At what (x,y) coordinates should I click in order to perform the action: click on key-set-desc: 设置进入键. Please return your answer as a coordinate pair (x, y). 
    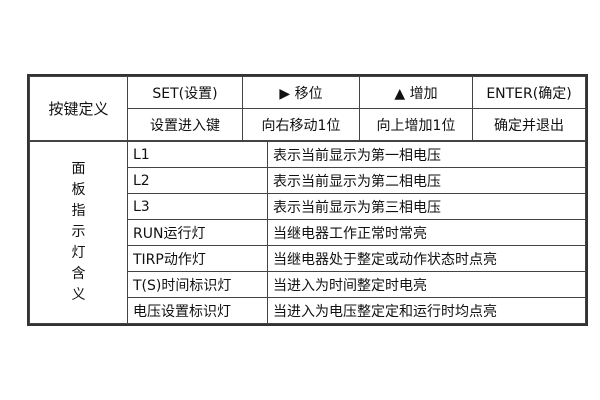
    Looking at the image, I should click on (185, 124).